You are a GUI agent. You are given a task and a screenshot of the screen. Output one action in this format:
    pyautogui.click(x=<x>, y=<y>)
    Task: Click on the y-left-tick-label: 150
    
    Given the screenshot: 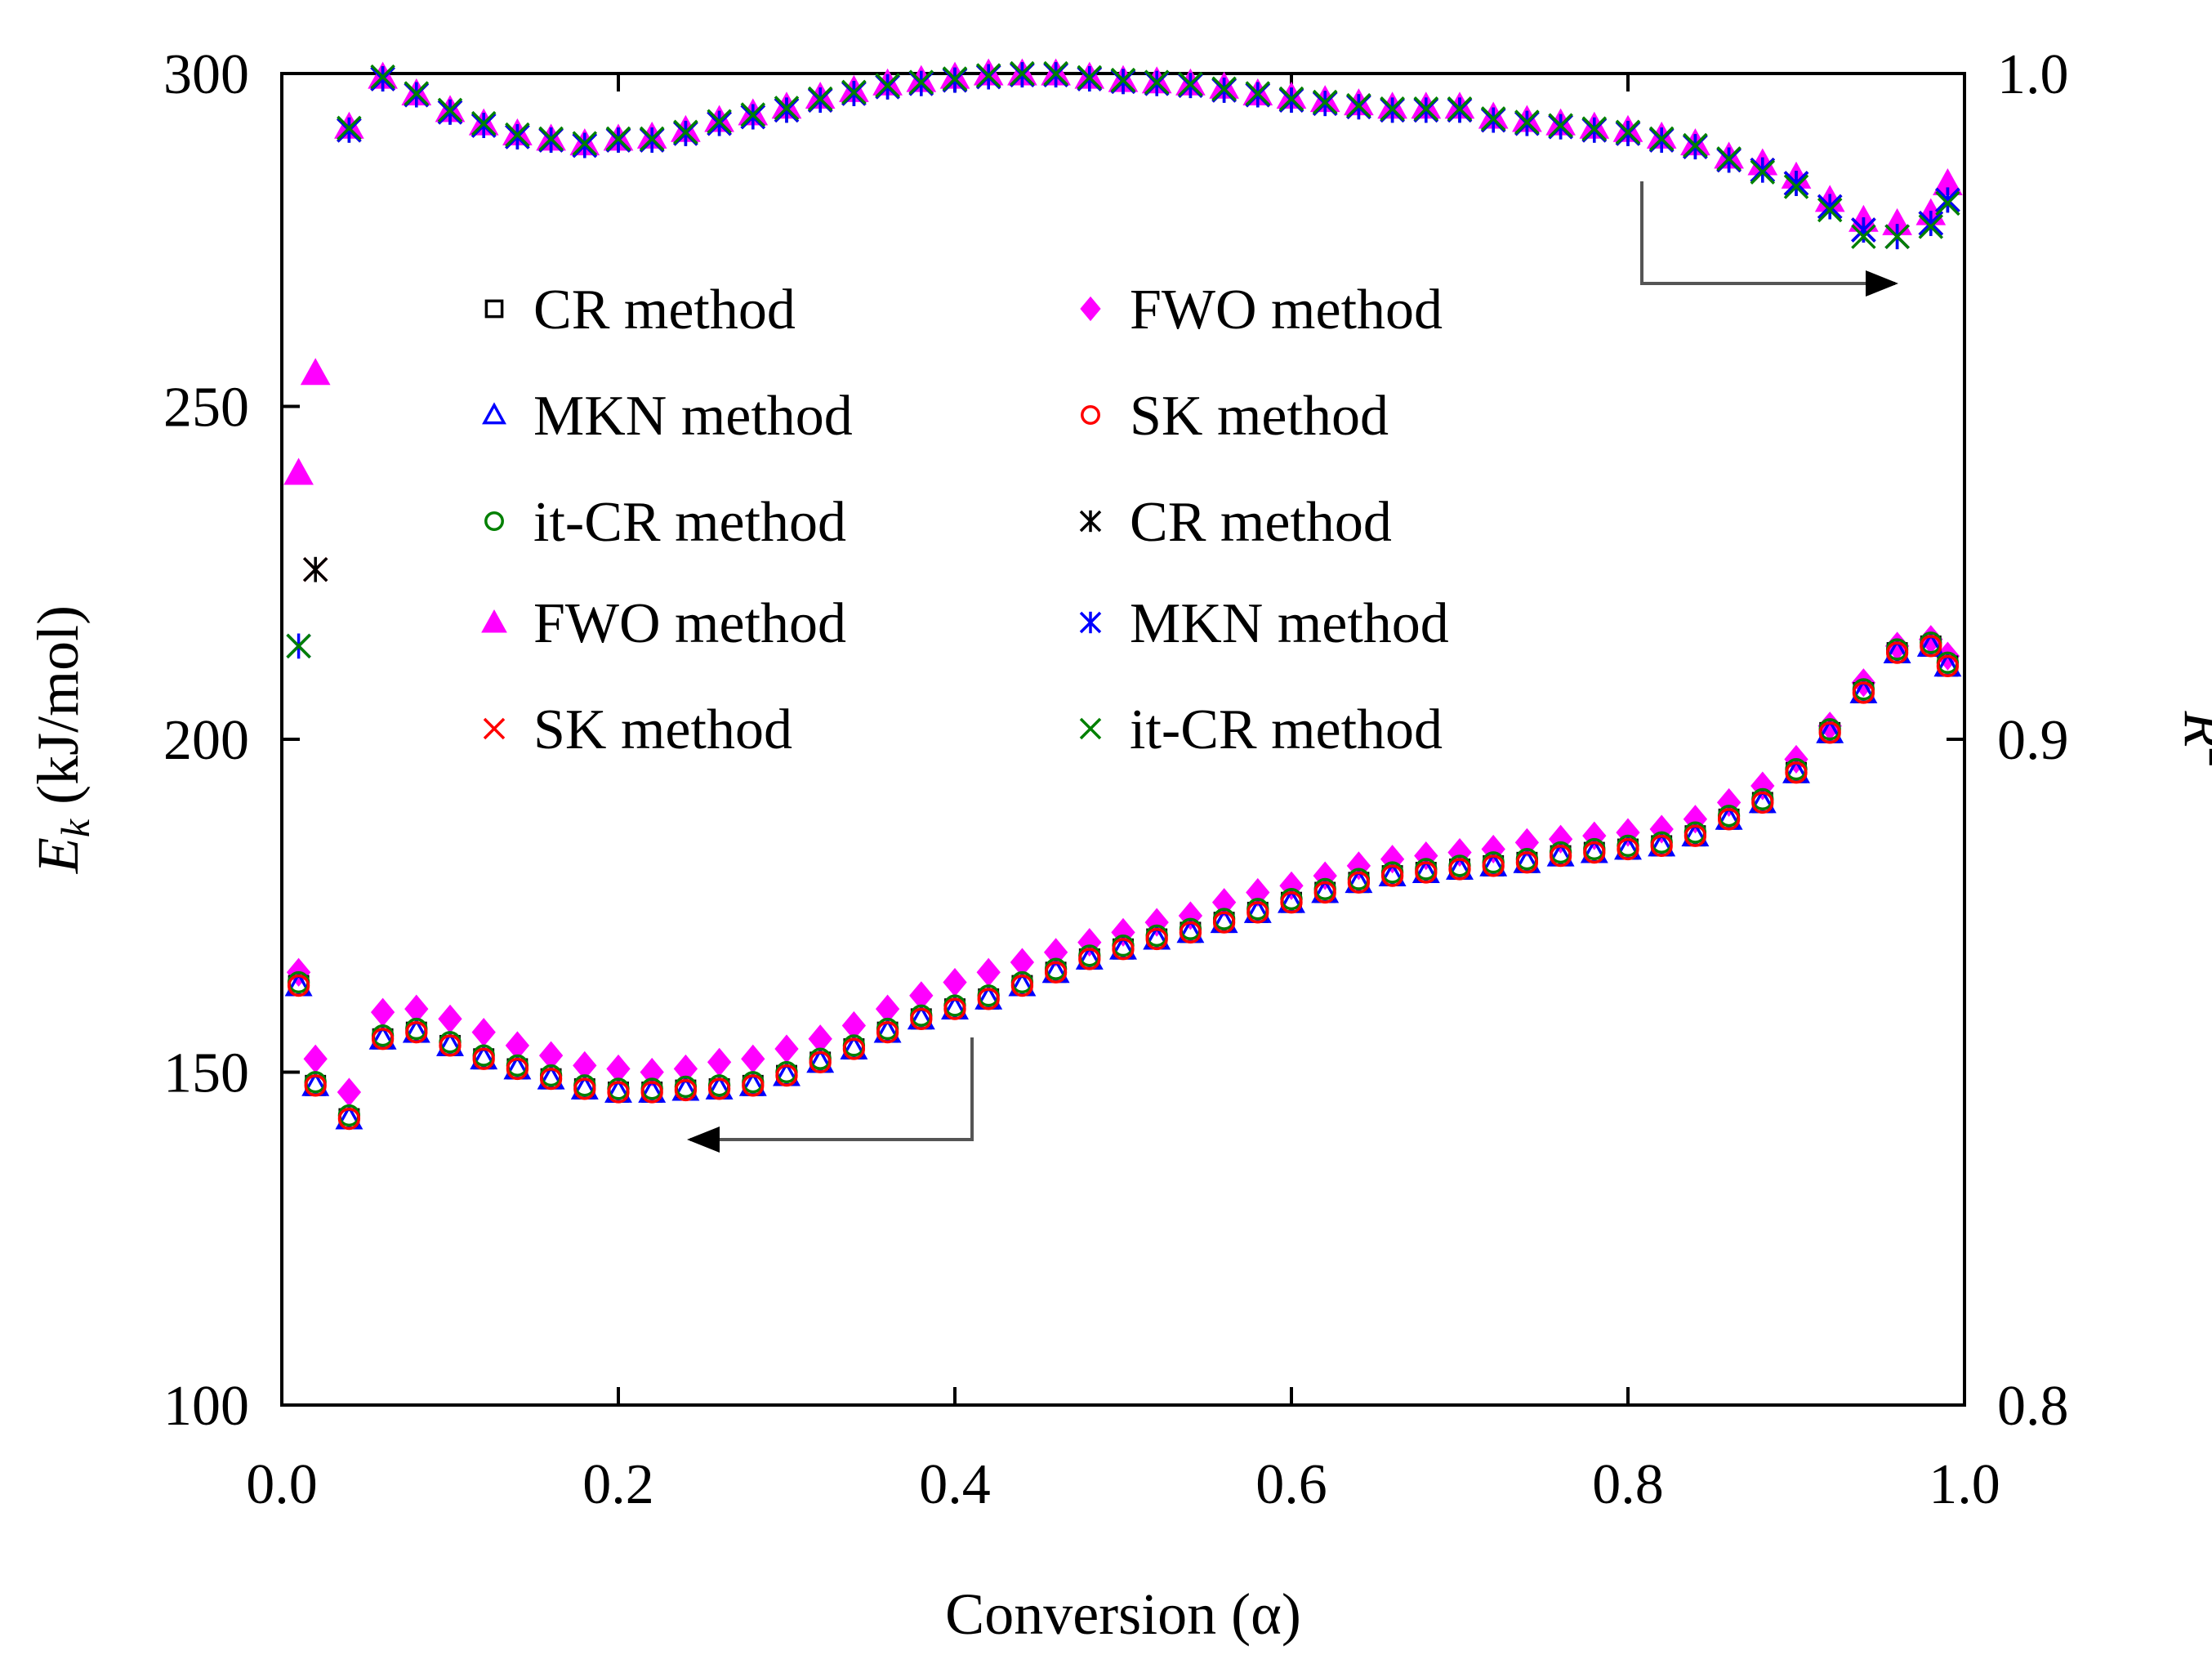 What is the action you would take?
    pyautogui.click(x=206, y=1073)
    